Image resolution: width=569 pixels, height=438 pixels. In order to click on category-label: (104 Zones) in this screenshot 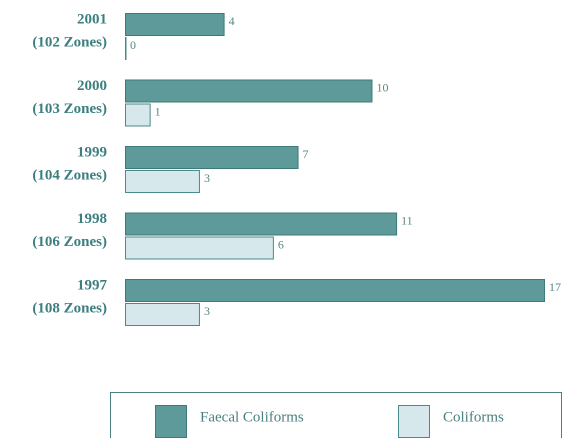, I will do `click(69, 175)`.